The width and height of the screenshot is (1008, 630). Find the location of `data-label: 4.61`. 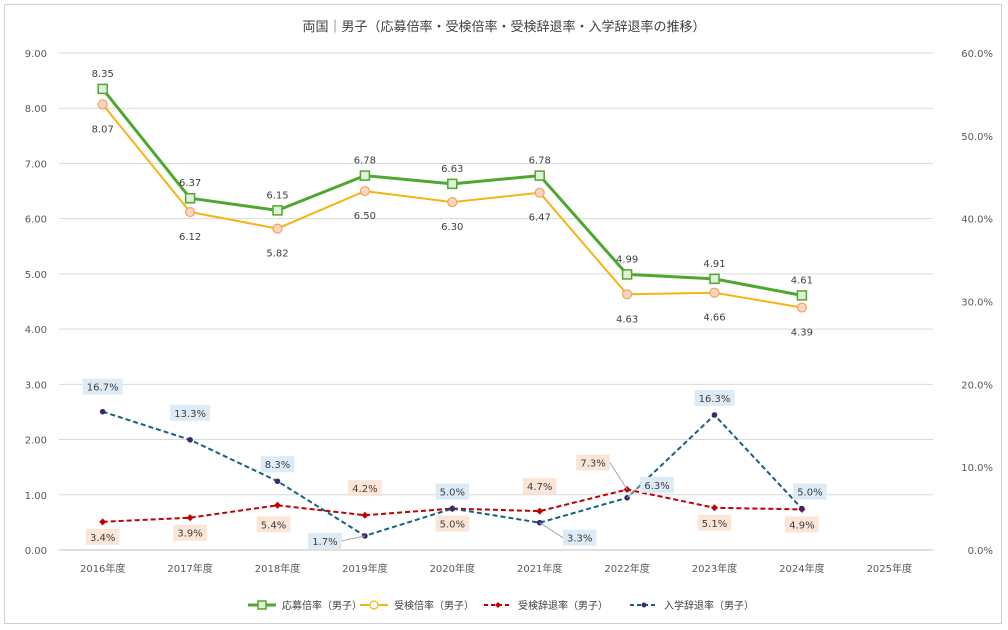

data-label: 4.61 is located at coordinates (802, 280).